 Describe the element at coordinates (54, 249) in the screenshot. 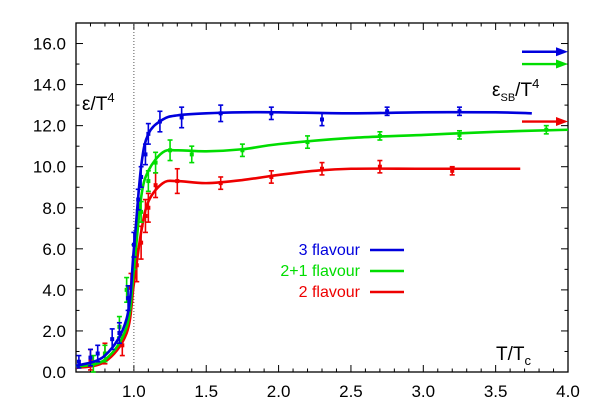

I see `y-tick-label: 6.0` at that location.